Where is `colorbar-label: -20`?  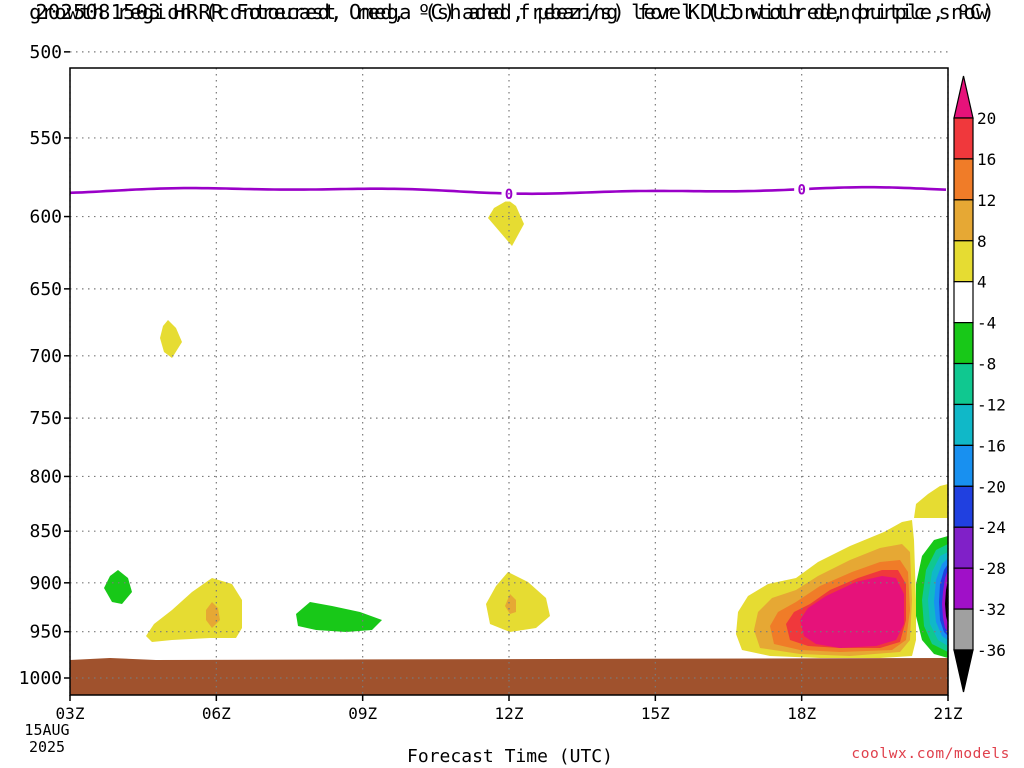 colorbar-label: -20 is located at coordinates (991, 486).